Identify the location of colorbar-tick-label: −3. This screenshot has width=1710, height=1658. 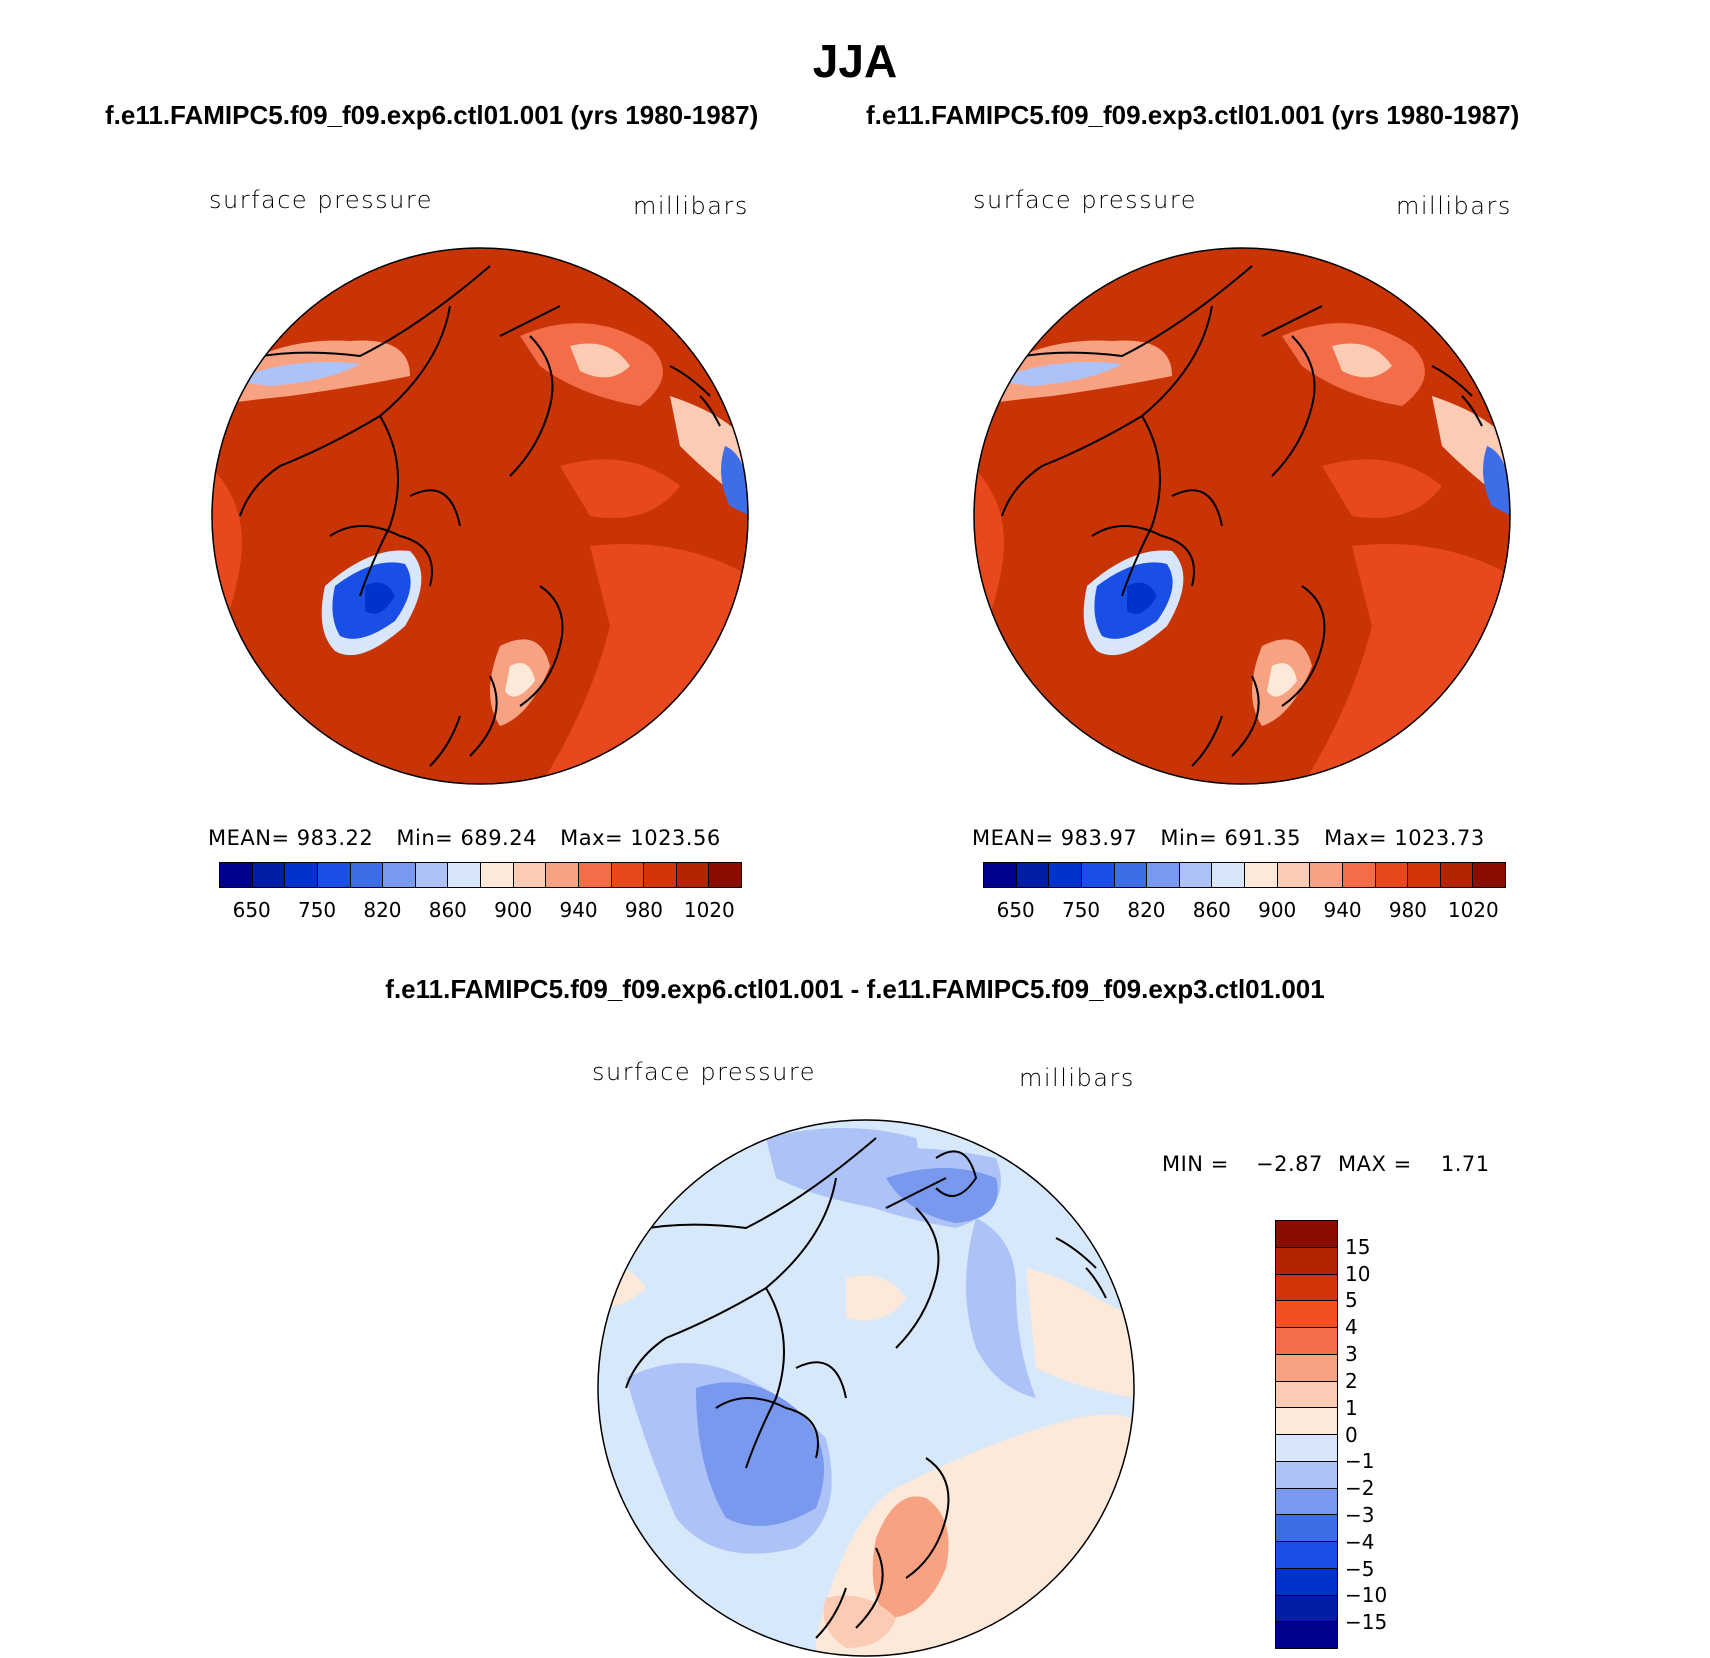
(1360, 1514).